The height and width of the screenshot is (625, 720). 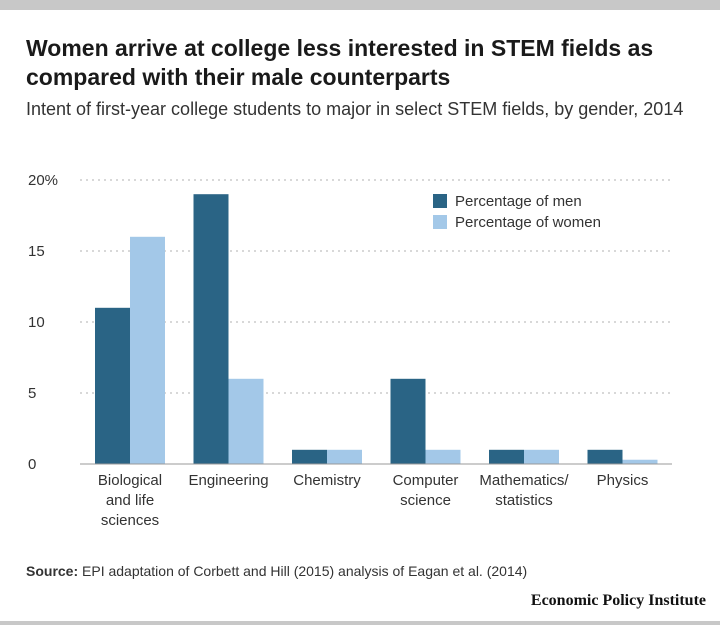 I want to click on brand-wordmark: Economic Policy Institute, so click(x=618, y=600).